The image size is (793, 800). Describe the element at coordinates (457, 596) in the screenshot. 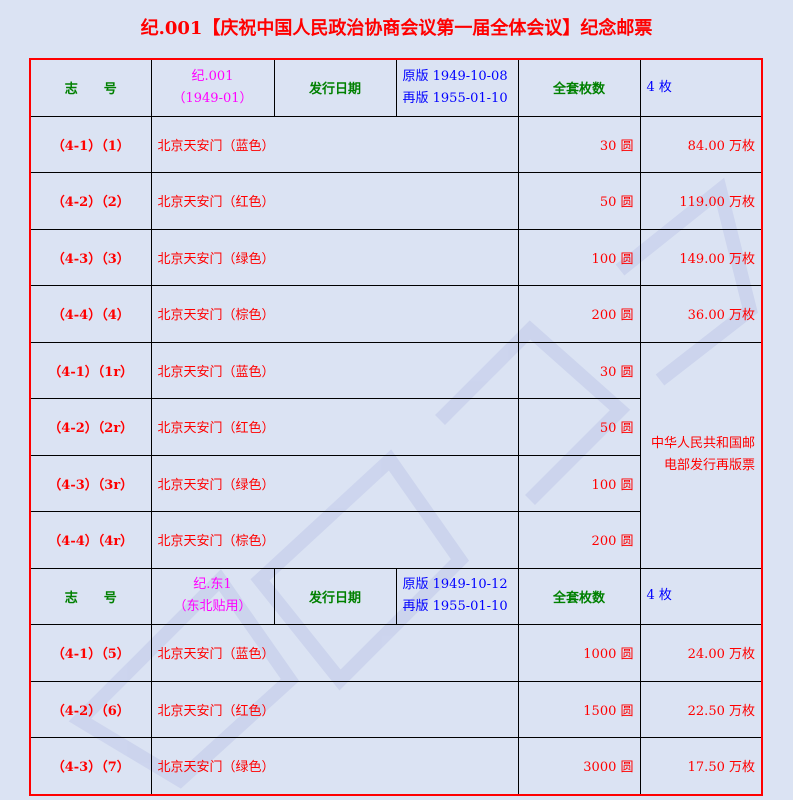

I see `issue-dates: 原版 1949-10-12 再版 1955-01-10` at that location.